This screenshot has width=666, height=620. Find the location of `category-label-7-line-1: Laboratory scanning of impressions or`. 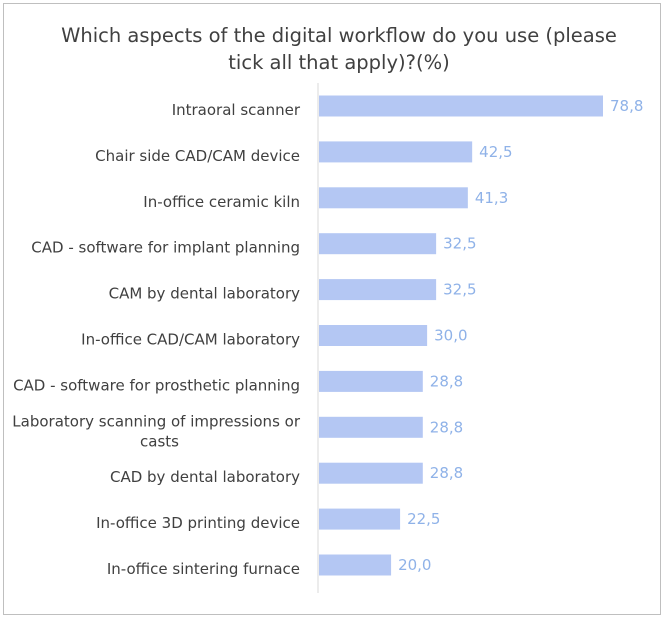

category-label-7-line-1: Laboratory scanning of impressions or is located at coordinates (156, 421).